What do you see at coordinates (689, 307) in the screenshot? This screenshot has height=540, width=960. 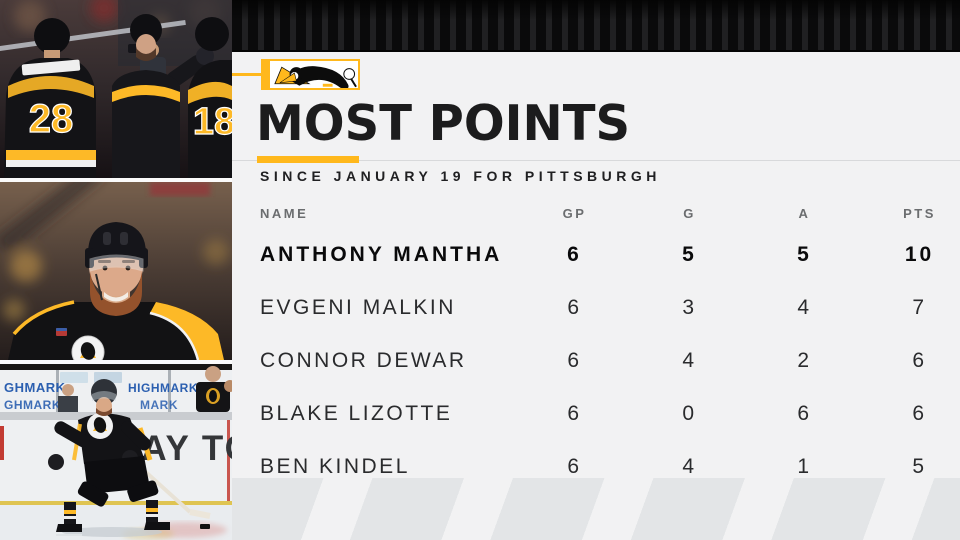 I see `stat-g: 3` at bounding box center [689, 307].